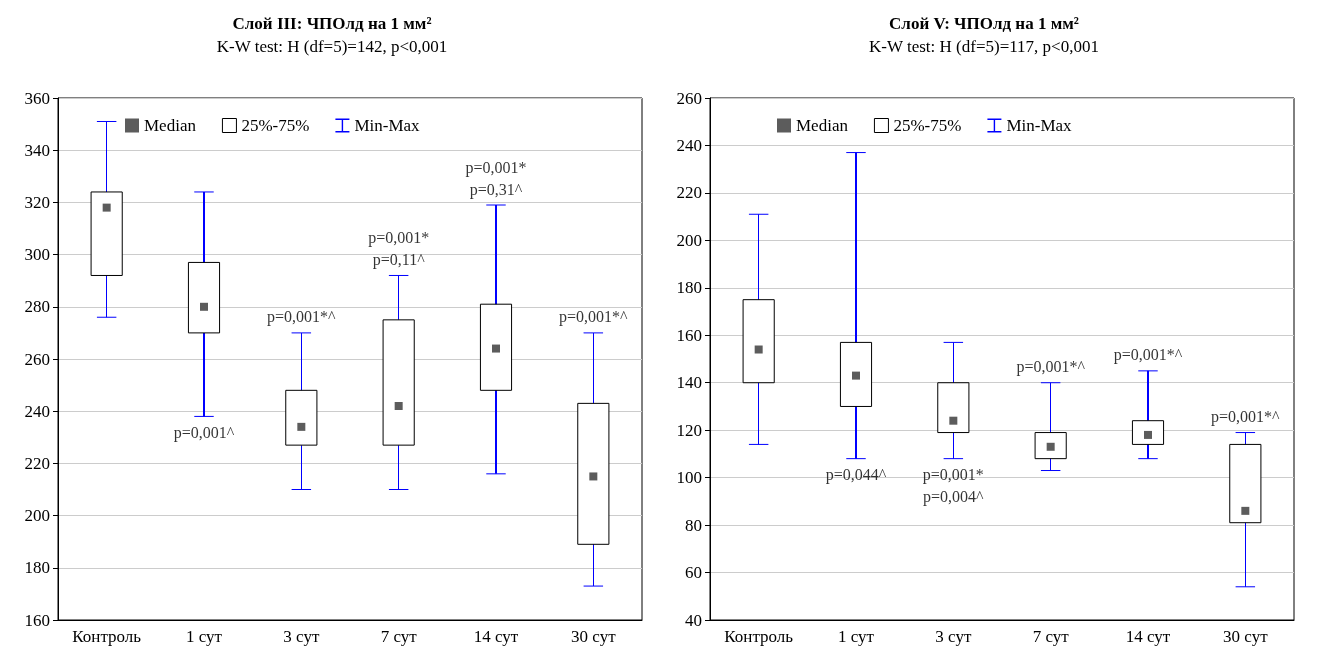 This screenshot has height=664, width=1317. I want to click on chart-title: Слой III: ЧПОлд на 1 мм², so click(332, 23).